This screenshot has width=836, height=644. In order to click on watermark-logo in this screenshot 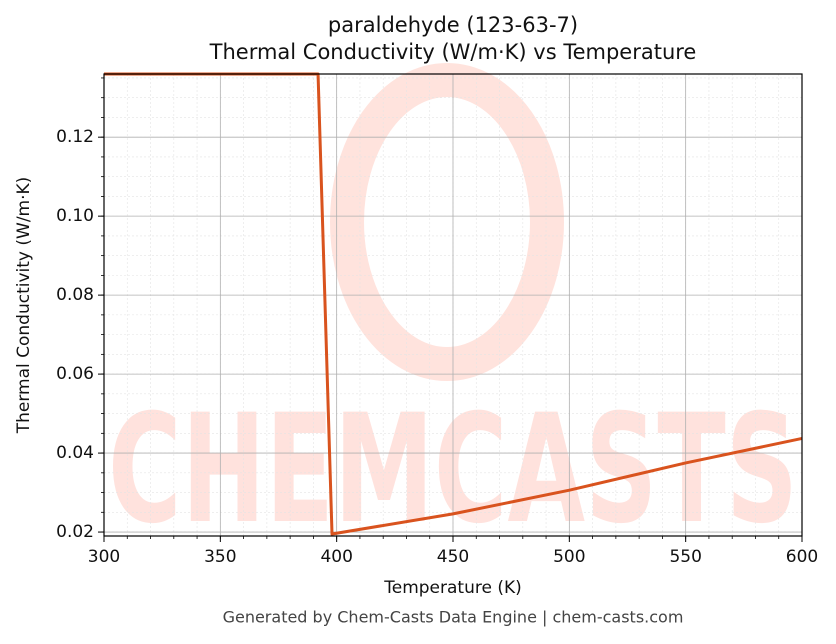, I will do `click(447, 222)`.